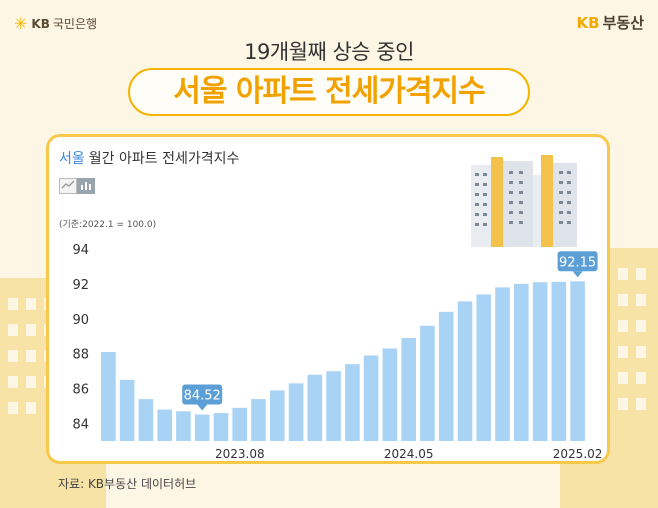  What do you see at coordinates (333, 406) in the screenshot?
I see `bar-2024.01` at bounding box center [333, 406].